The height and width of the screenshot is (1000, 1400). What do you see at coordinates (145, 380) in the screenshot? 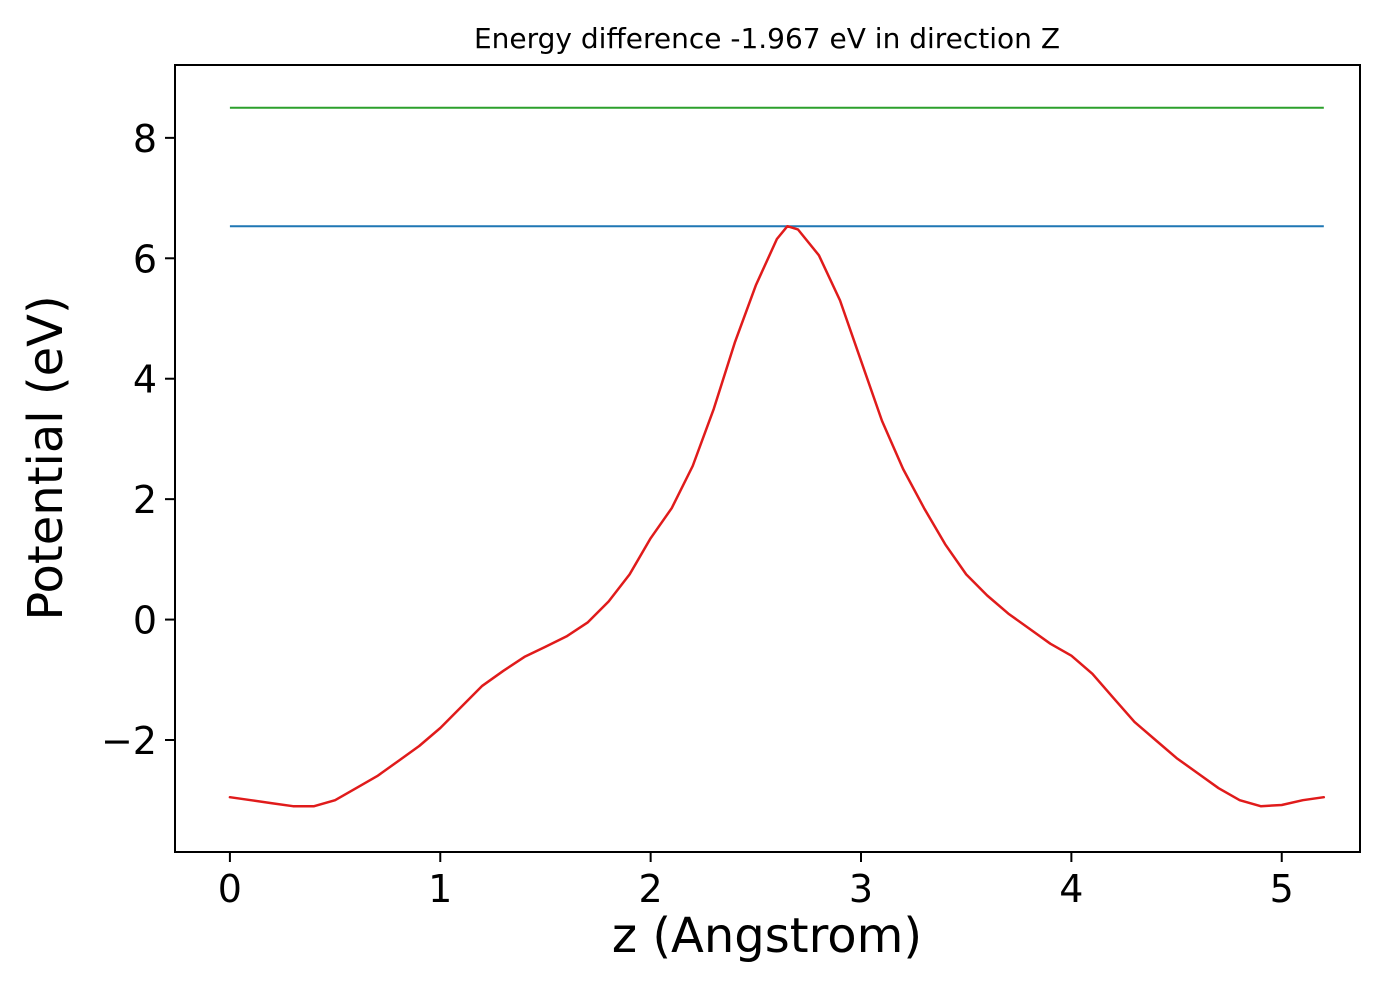
I see `y-tick-label: 4` at bounding box center [145, 380].